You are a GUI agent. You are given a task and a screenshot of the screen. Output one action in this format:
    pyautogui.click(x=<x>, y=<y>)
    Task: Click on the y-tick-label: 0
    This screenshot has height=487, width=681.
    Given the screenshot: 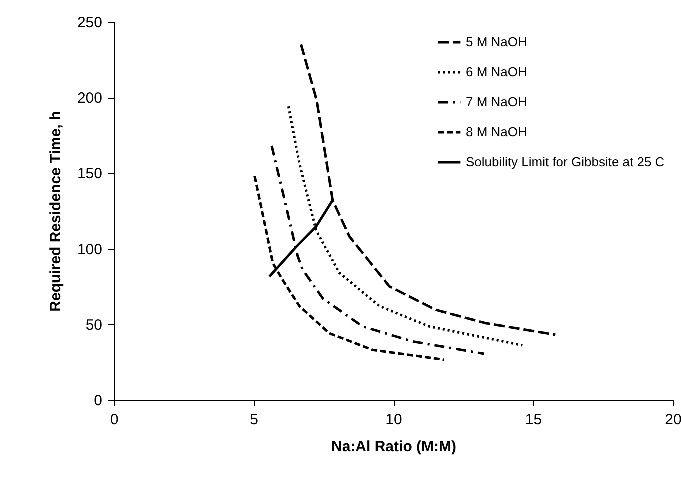 What is the action you would take?
    pyautogui.click(x=98, y=401)
    